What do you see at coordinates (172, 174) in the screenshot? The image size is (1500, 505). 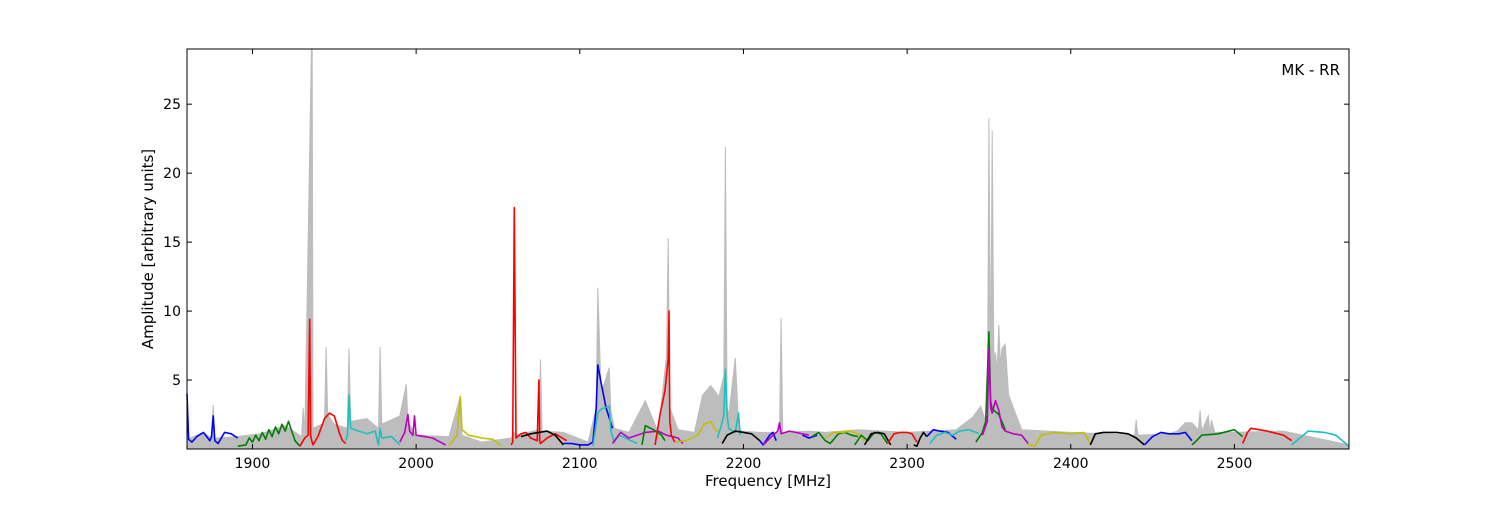 I see `y-tick-label: 20` at bounding box center [172, 174].